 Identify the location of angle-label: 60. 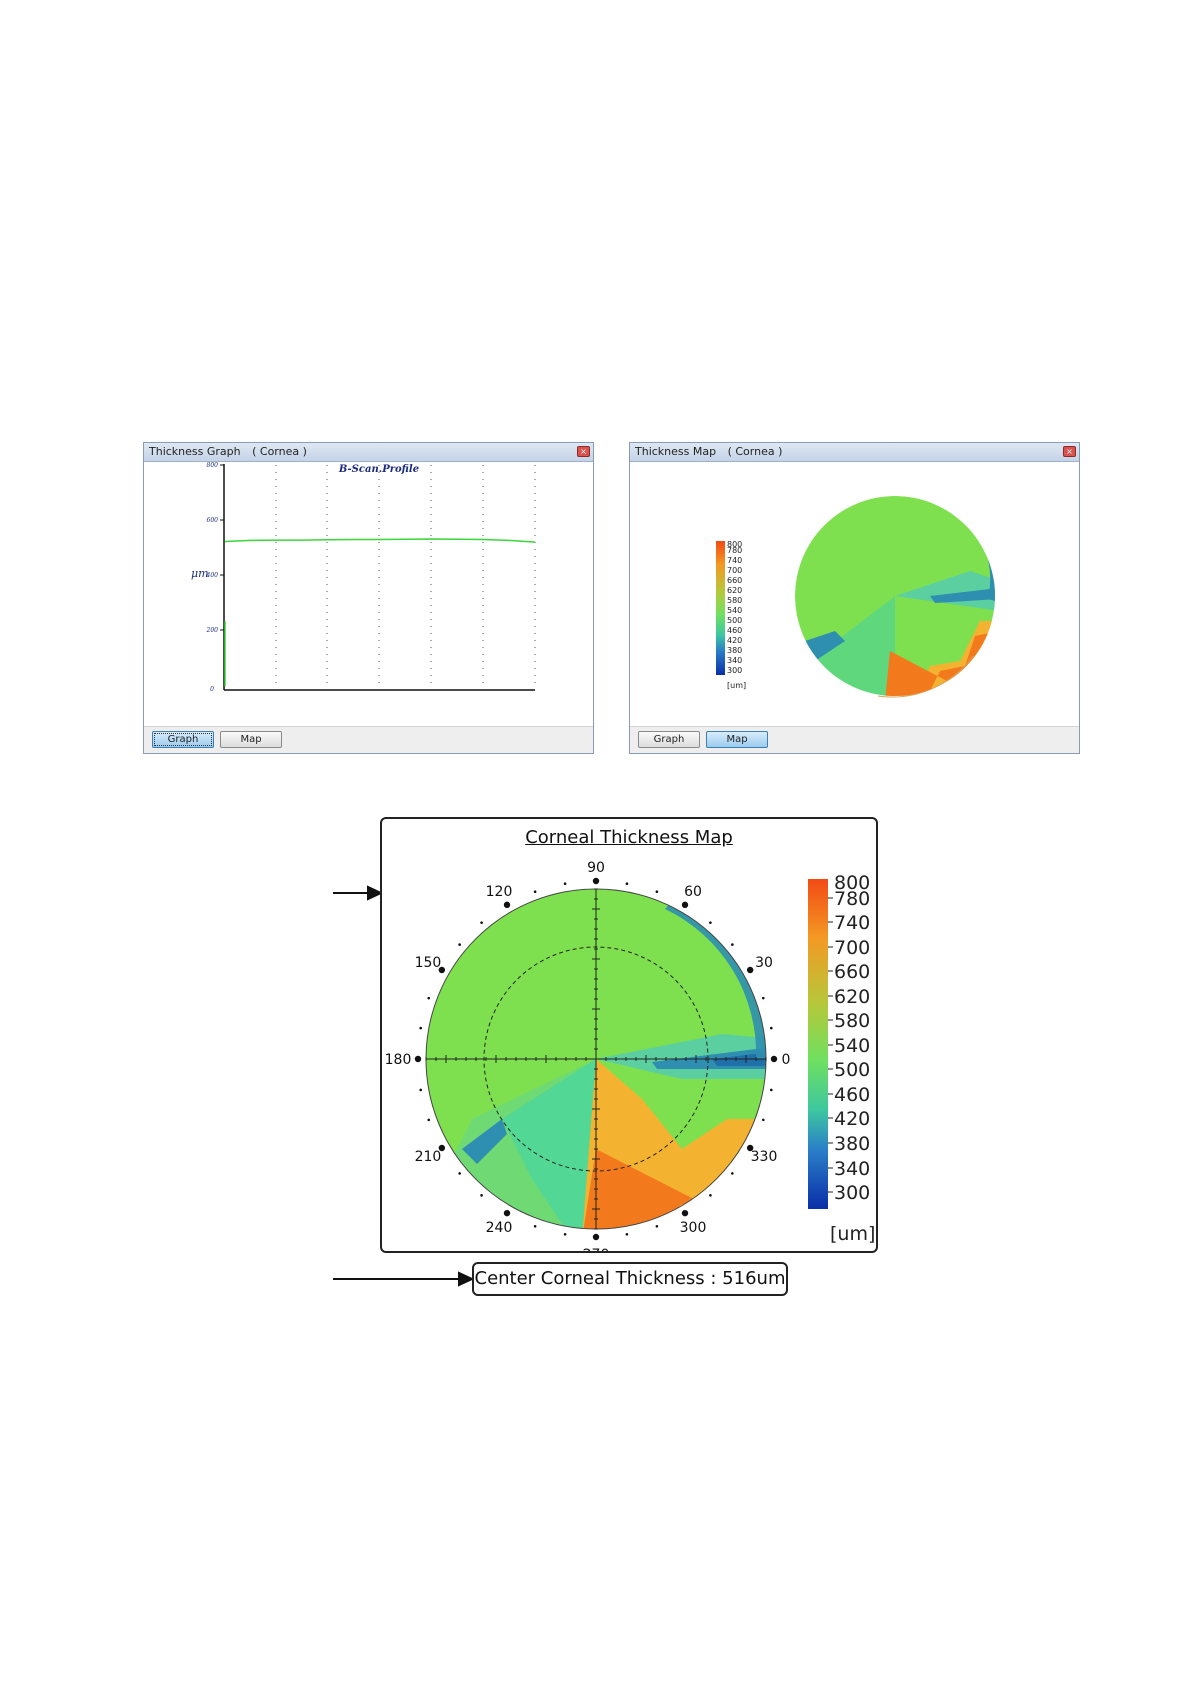
(693, 892).